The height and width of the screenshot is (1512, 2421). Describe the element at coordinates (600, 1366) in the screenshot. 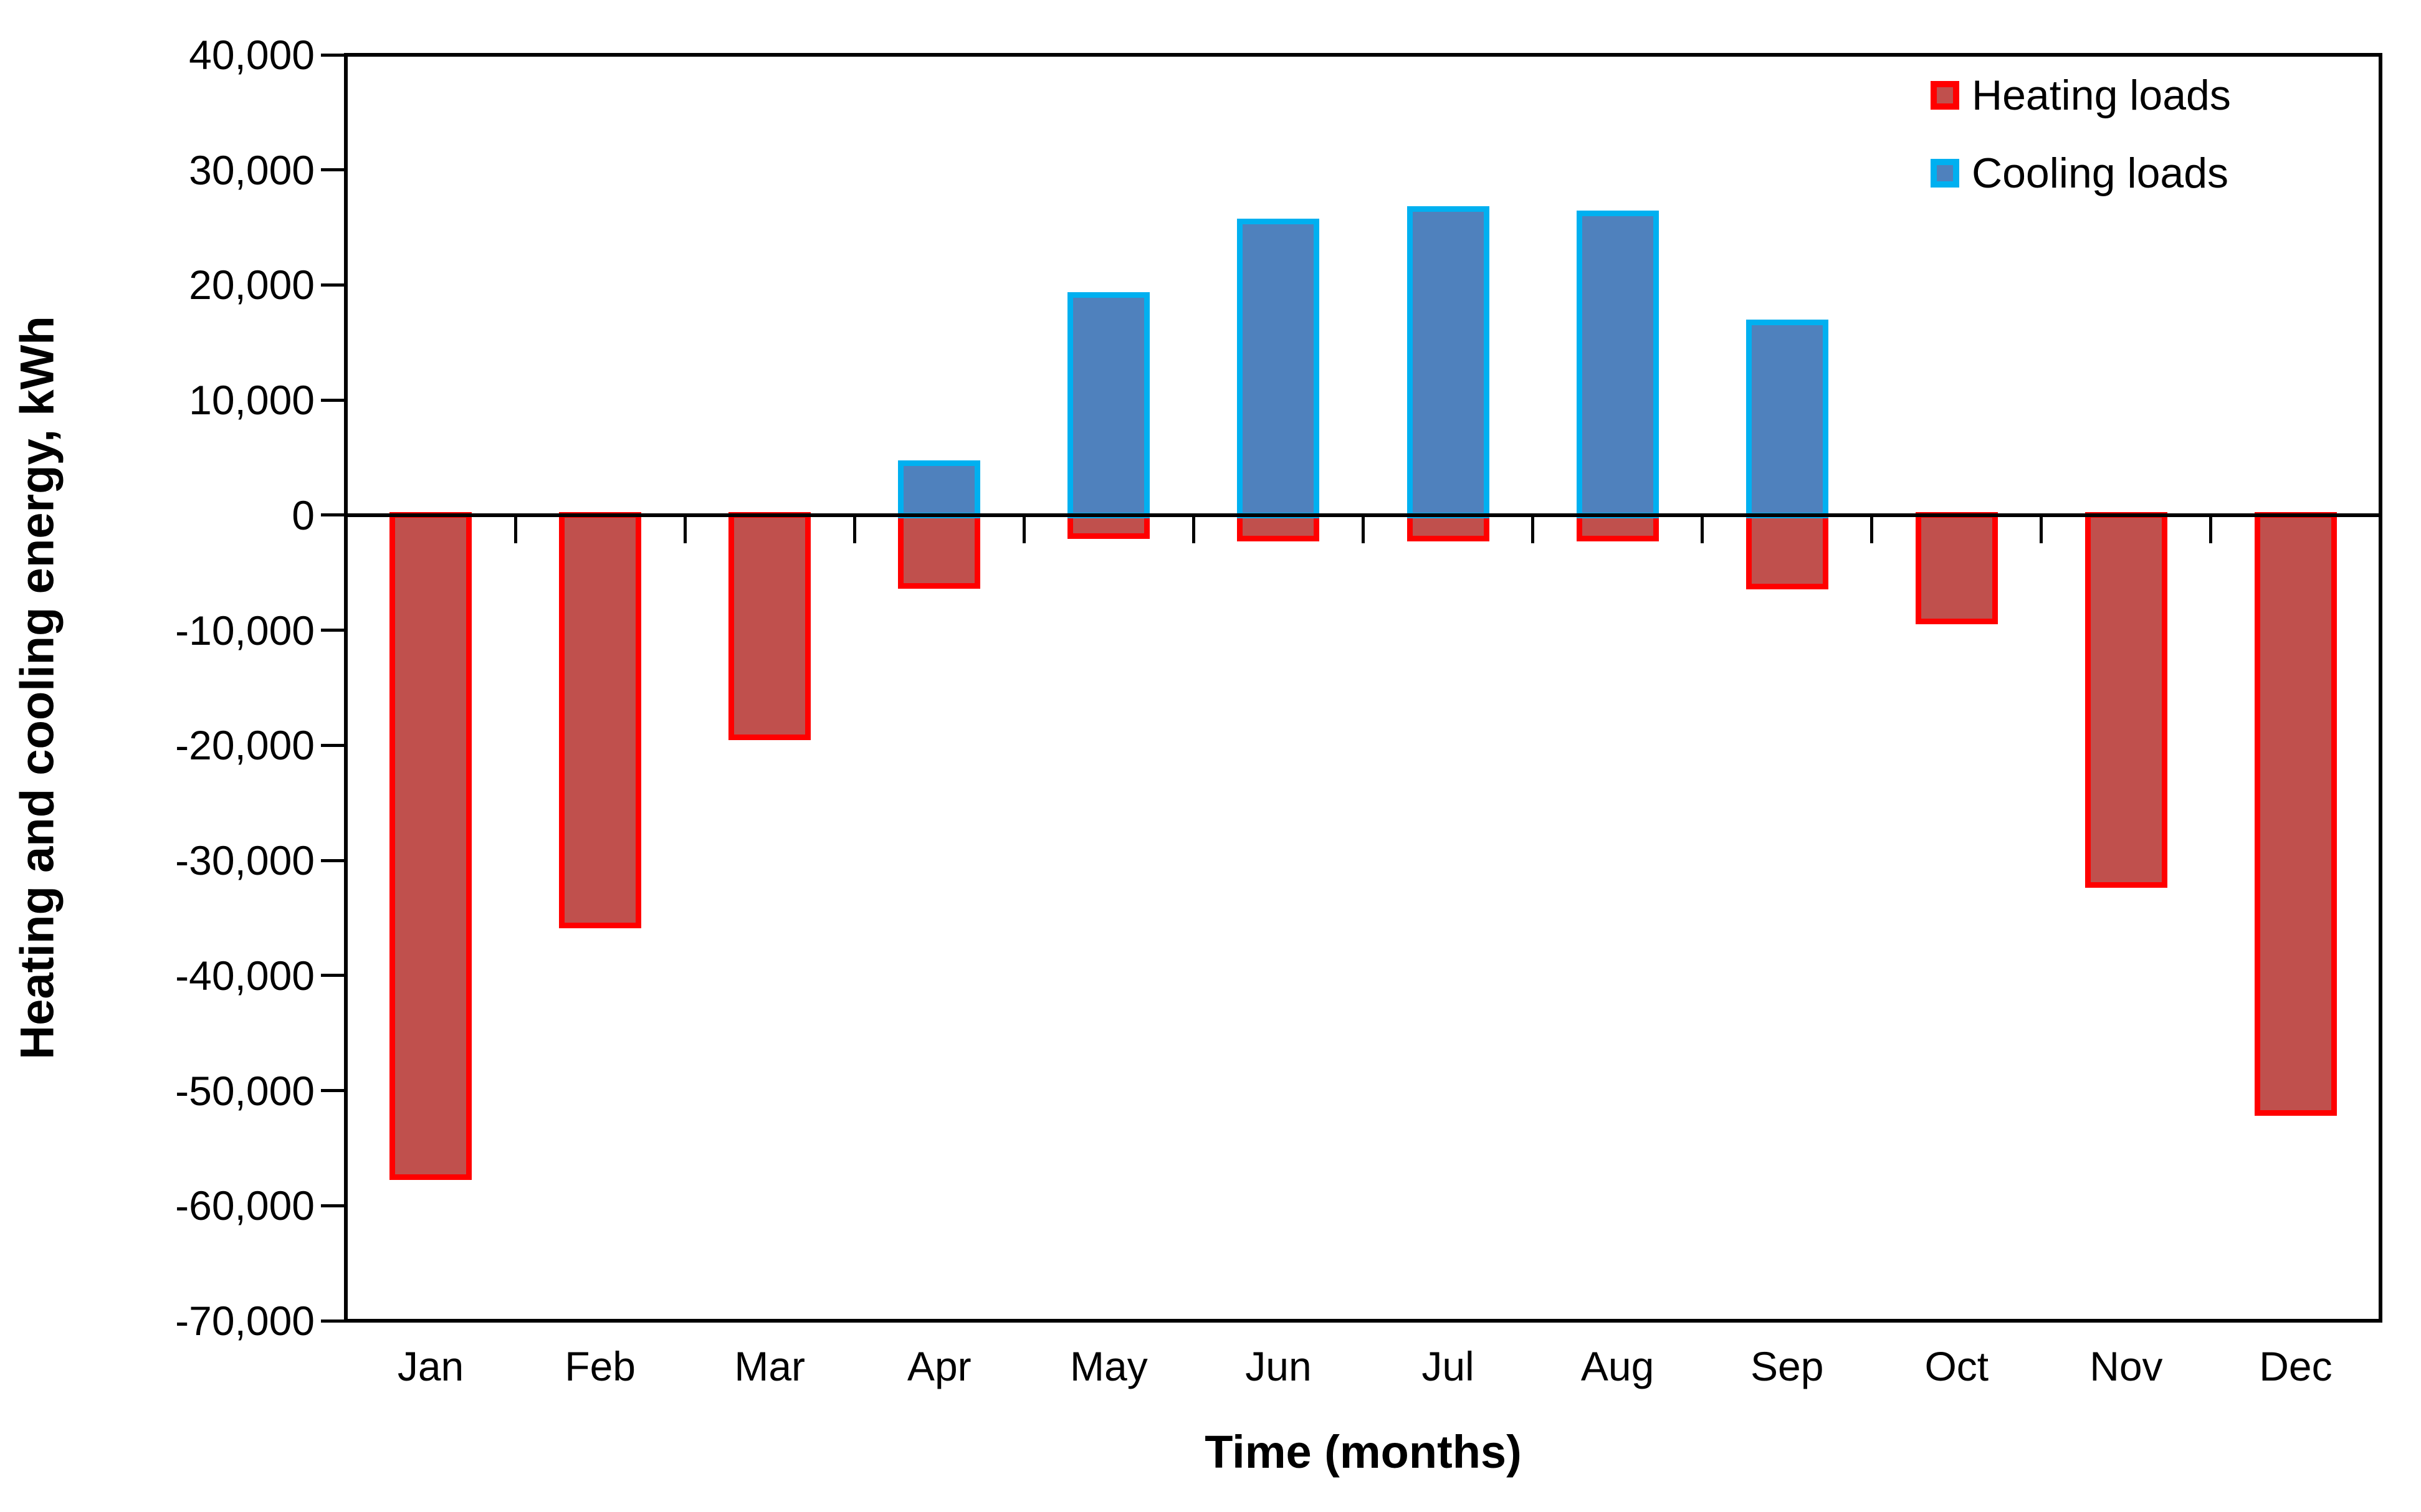

I see `x-category-label: Feb` at that location.